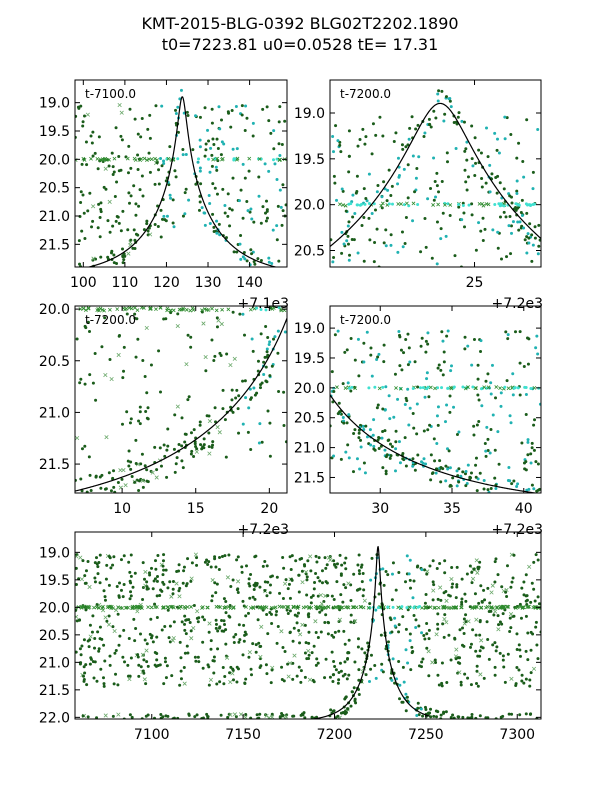  Describe the element at coordinates (369, 632) in the screenshot. I see `model-curve` at that location.